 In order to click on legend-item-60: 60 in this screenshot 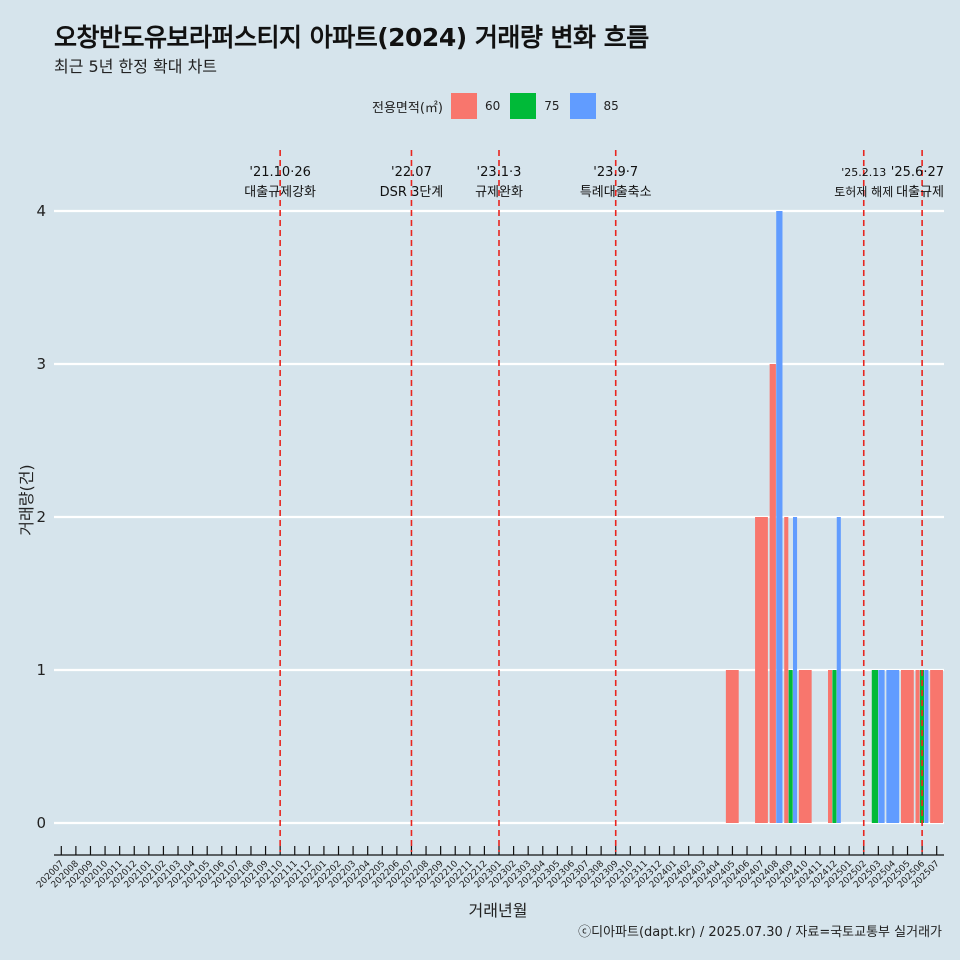, I will do `click(477, 106)`.